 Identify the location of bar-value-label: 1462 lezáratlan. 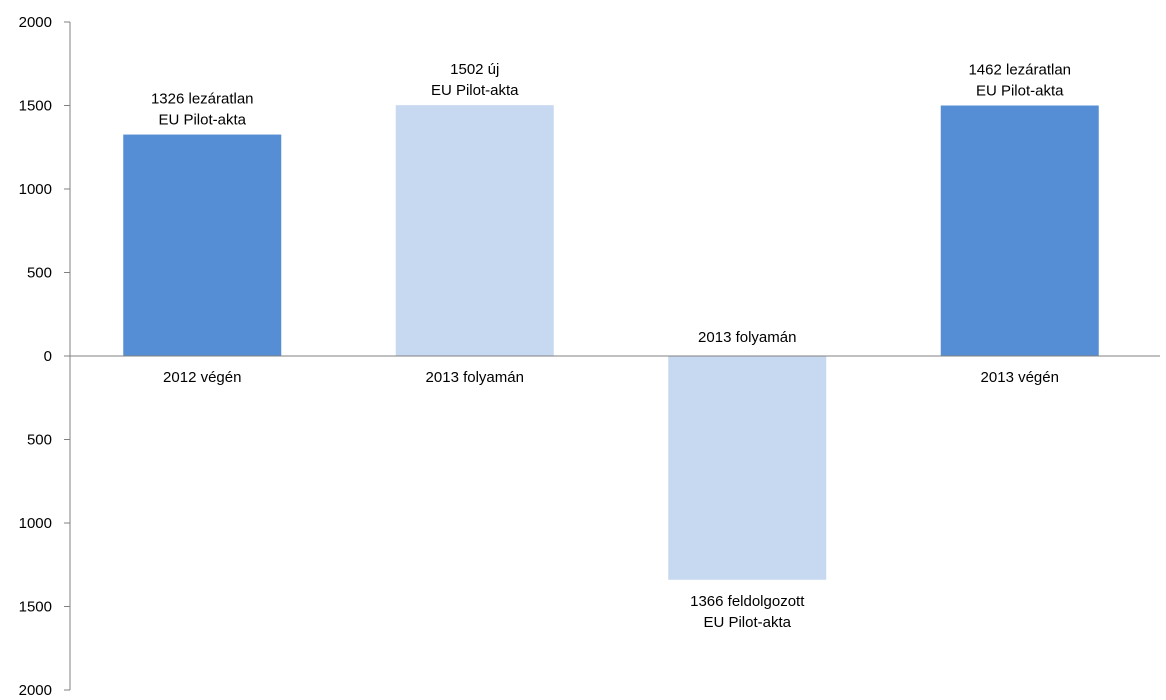
(1019, 70).